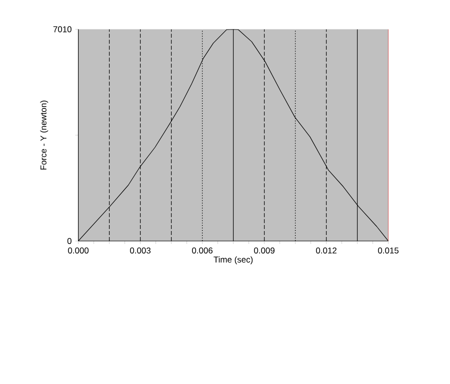 This screenshot has height=384, width=450. I want to click on x-tick-label: 0.000, so click(78, 251).